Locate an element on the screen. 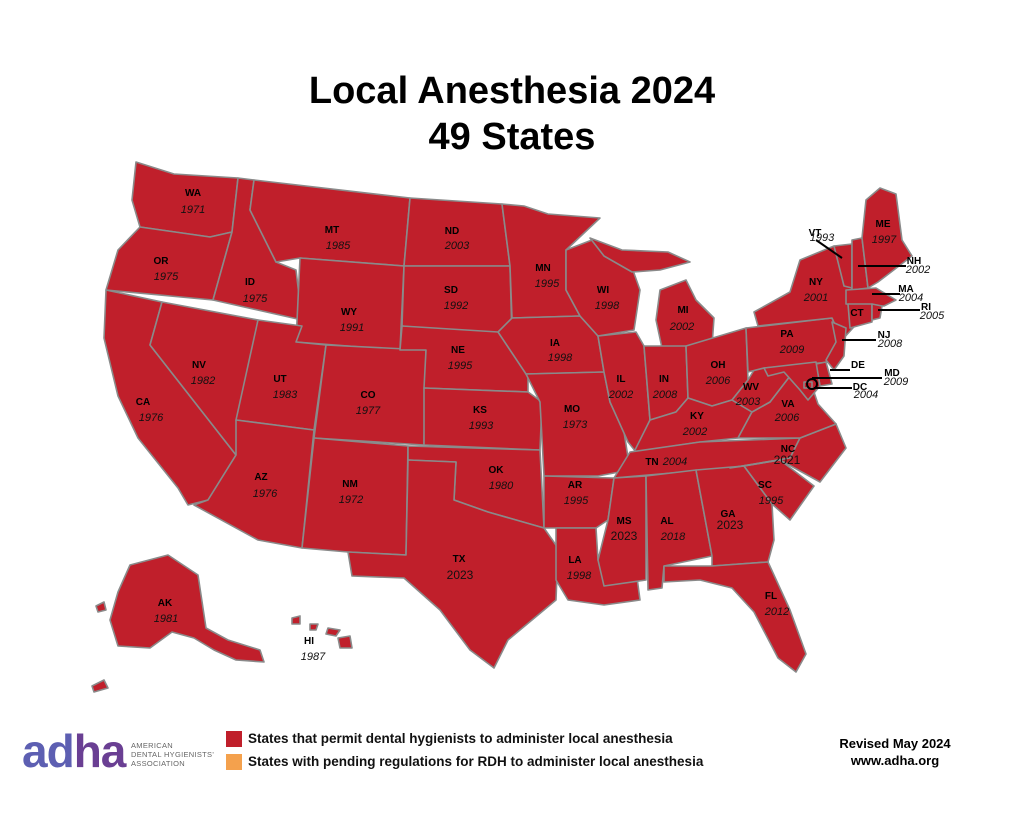 This screenshot has width=1024, height=820. state-year-sc: 1995 is located at coordinates (771, 501).